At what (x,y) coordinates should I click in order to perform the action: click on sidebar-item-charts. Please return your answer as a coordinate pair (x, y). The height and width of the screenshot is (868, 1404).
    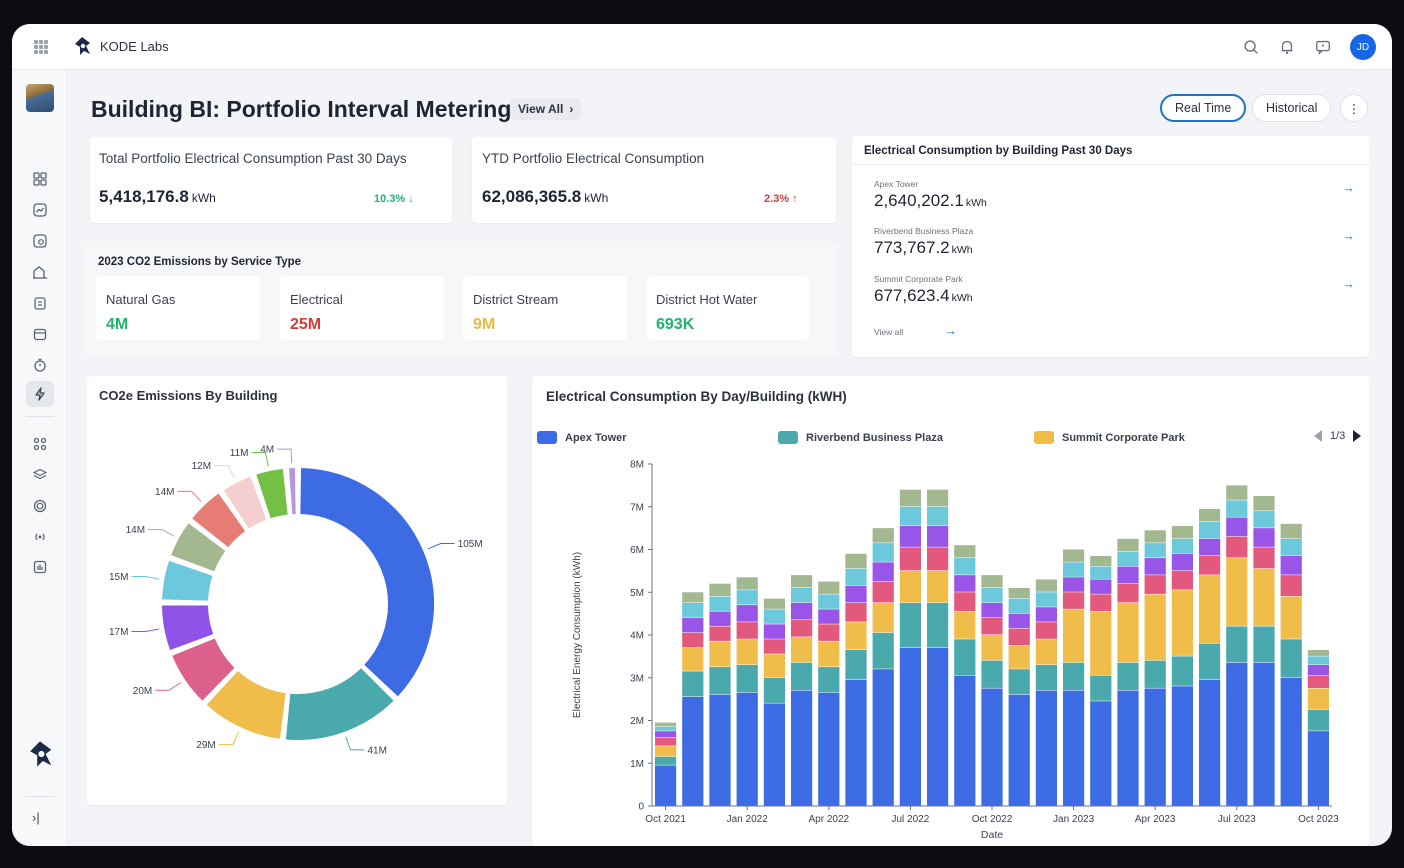
    Looking at the image, I should click on (40, 567).